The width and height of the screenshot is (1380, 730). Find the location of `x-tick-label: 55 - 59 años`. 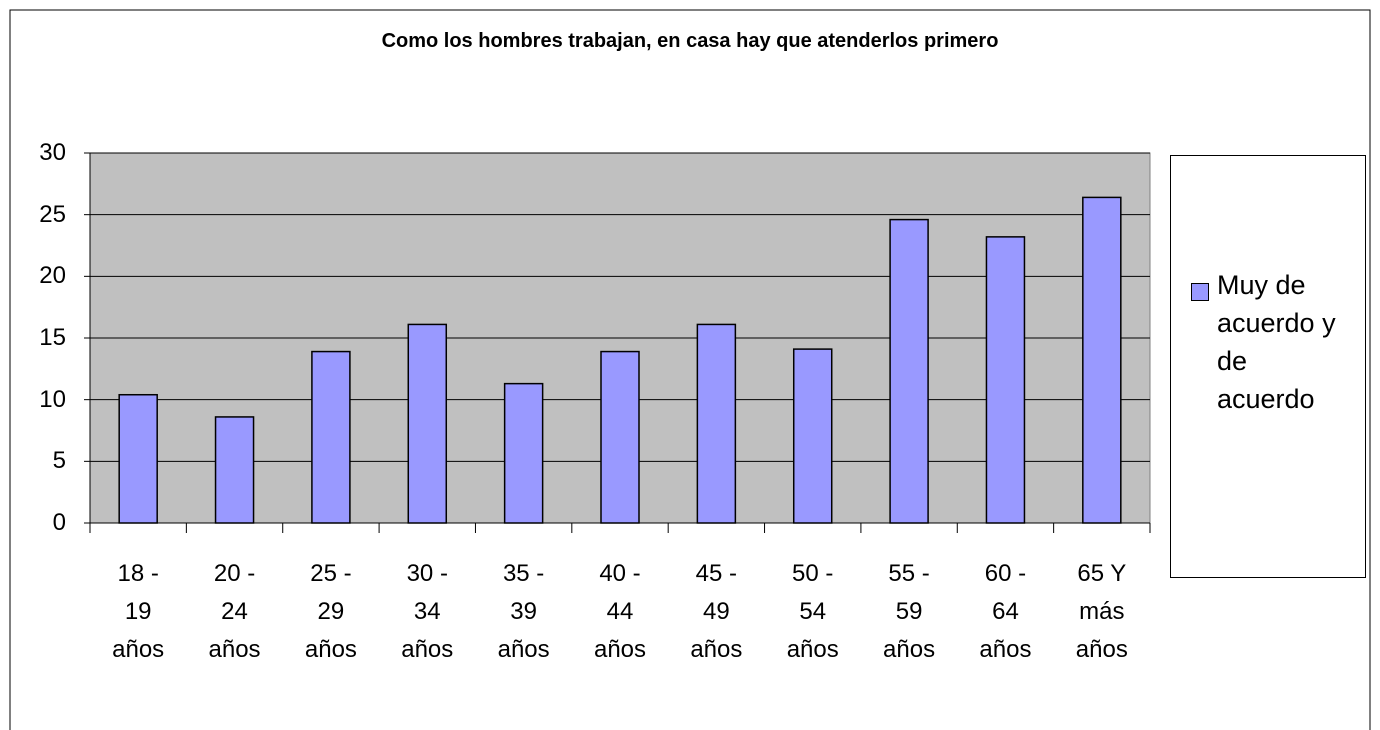

x-tick-label: 55 - 59 años is located at coordinates (909, 611).